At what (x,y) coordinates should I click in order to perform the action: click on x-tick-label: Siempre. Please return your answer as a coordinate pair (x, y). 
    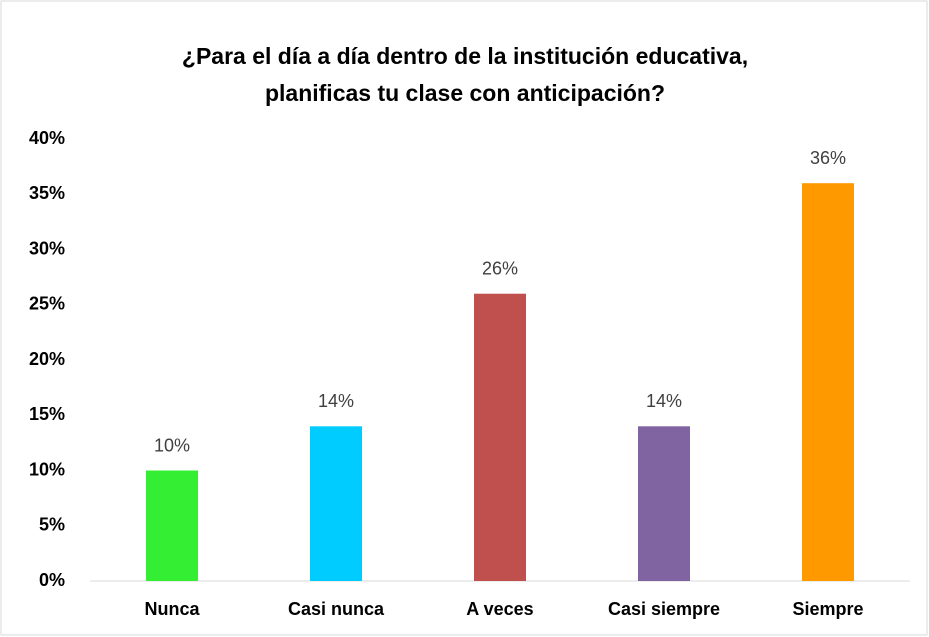
    Looking at the image, I should click on (827, 609).